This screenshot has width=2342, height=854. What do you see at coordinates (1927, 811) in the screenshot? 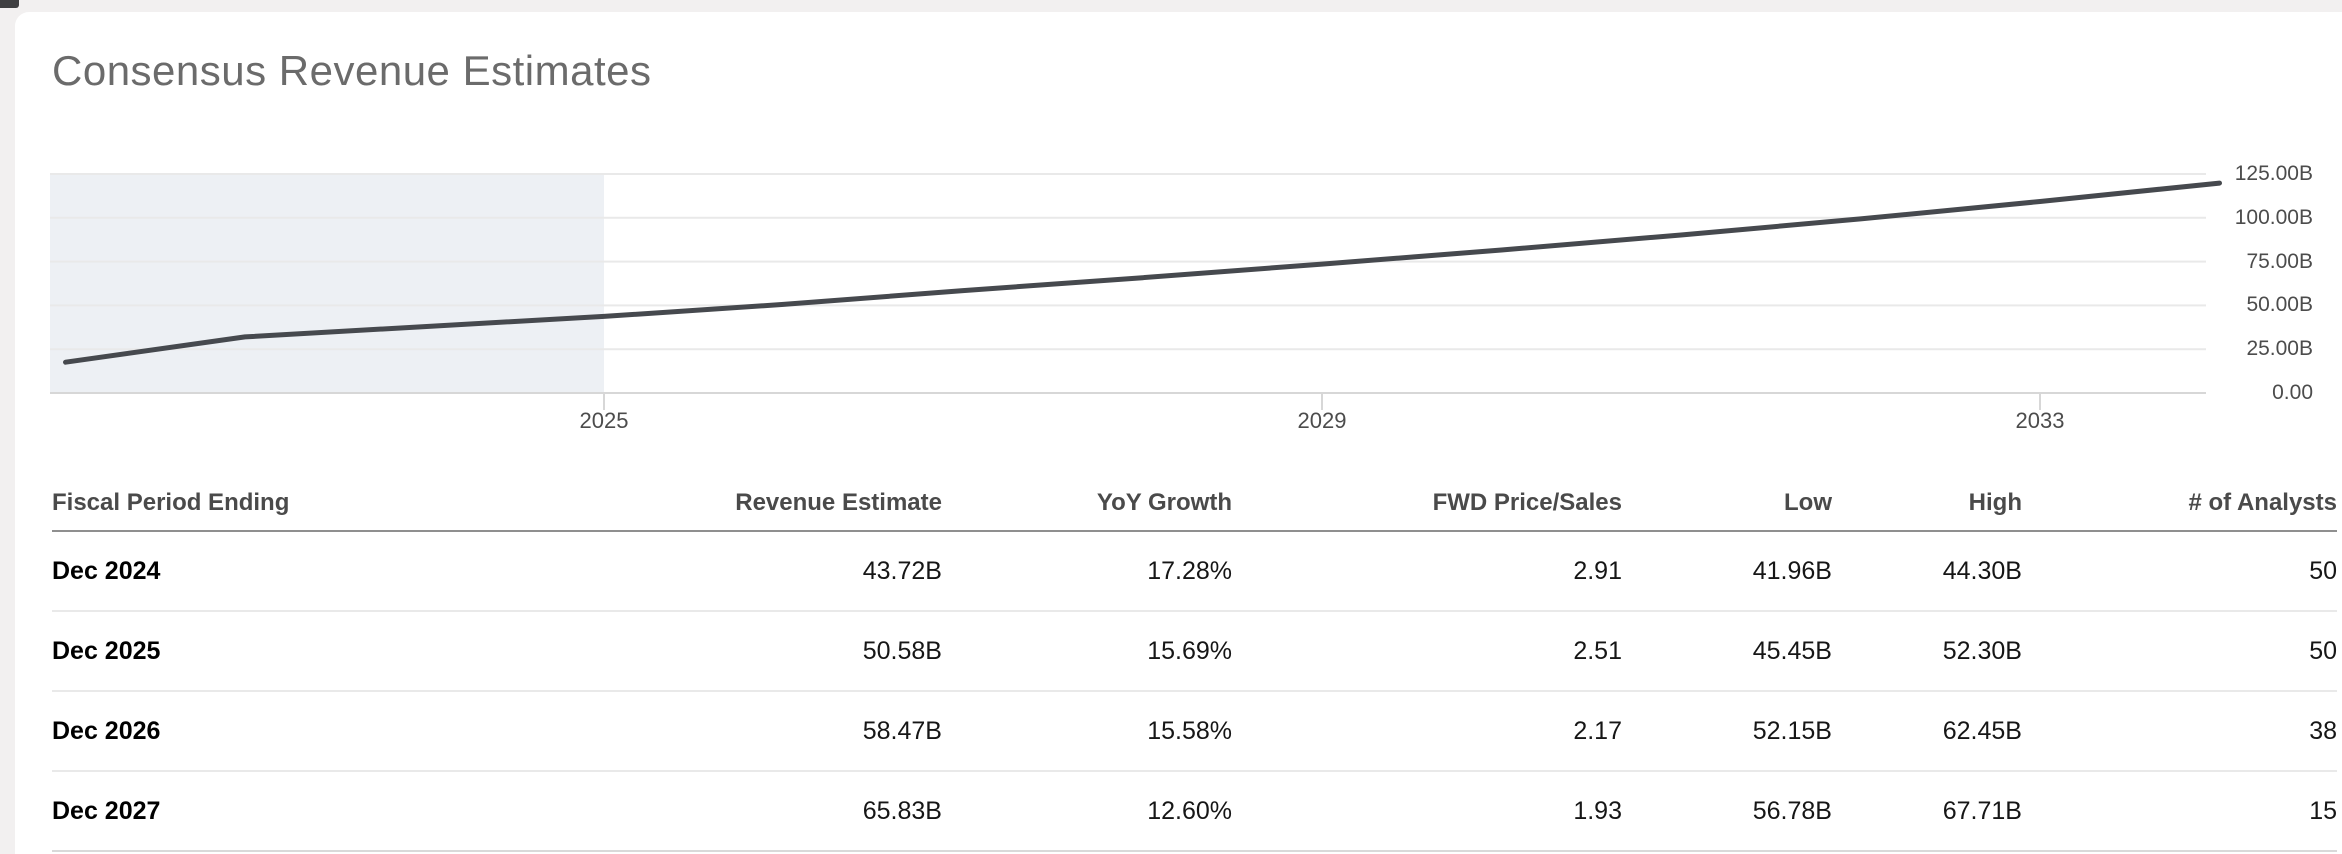
I see `cell-value: 67.71B` at bounding box center [1927, 811].